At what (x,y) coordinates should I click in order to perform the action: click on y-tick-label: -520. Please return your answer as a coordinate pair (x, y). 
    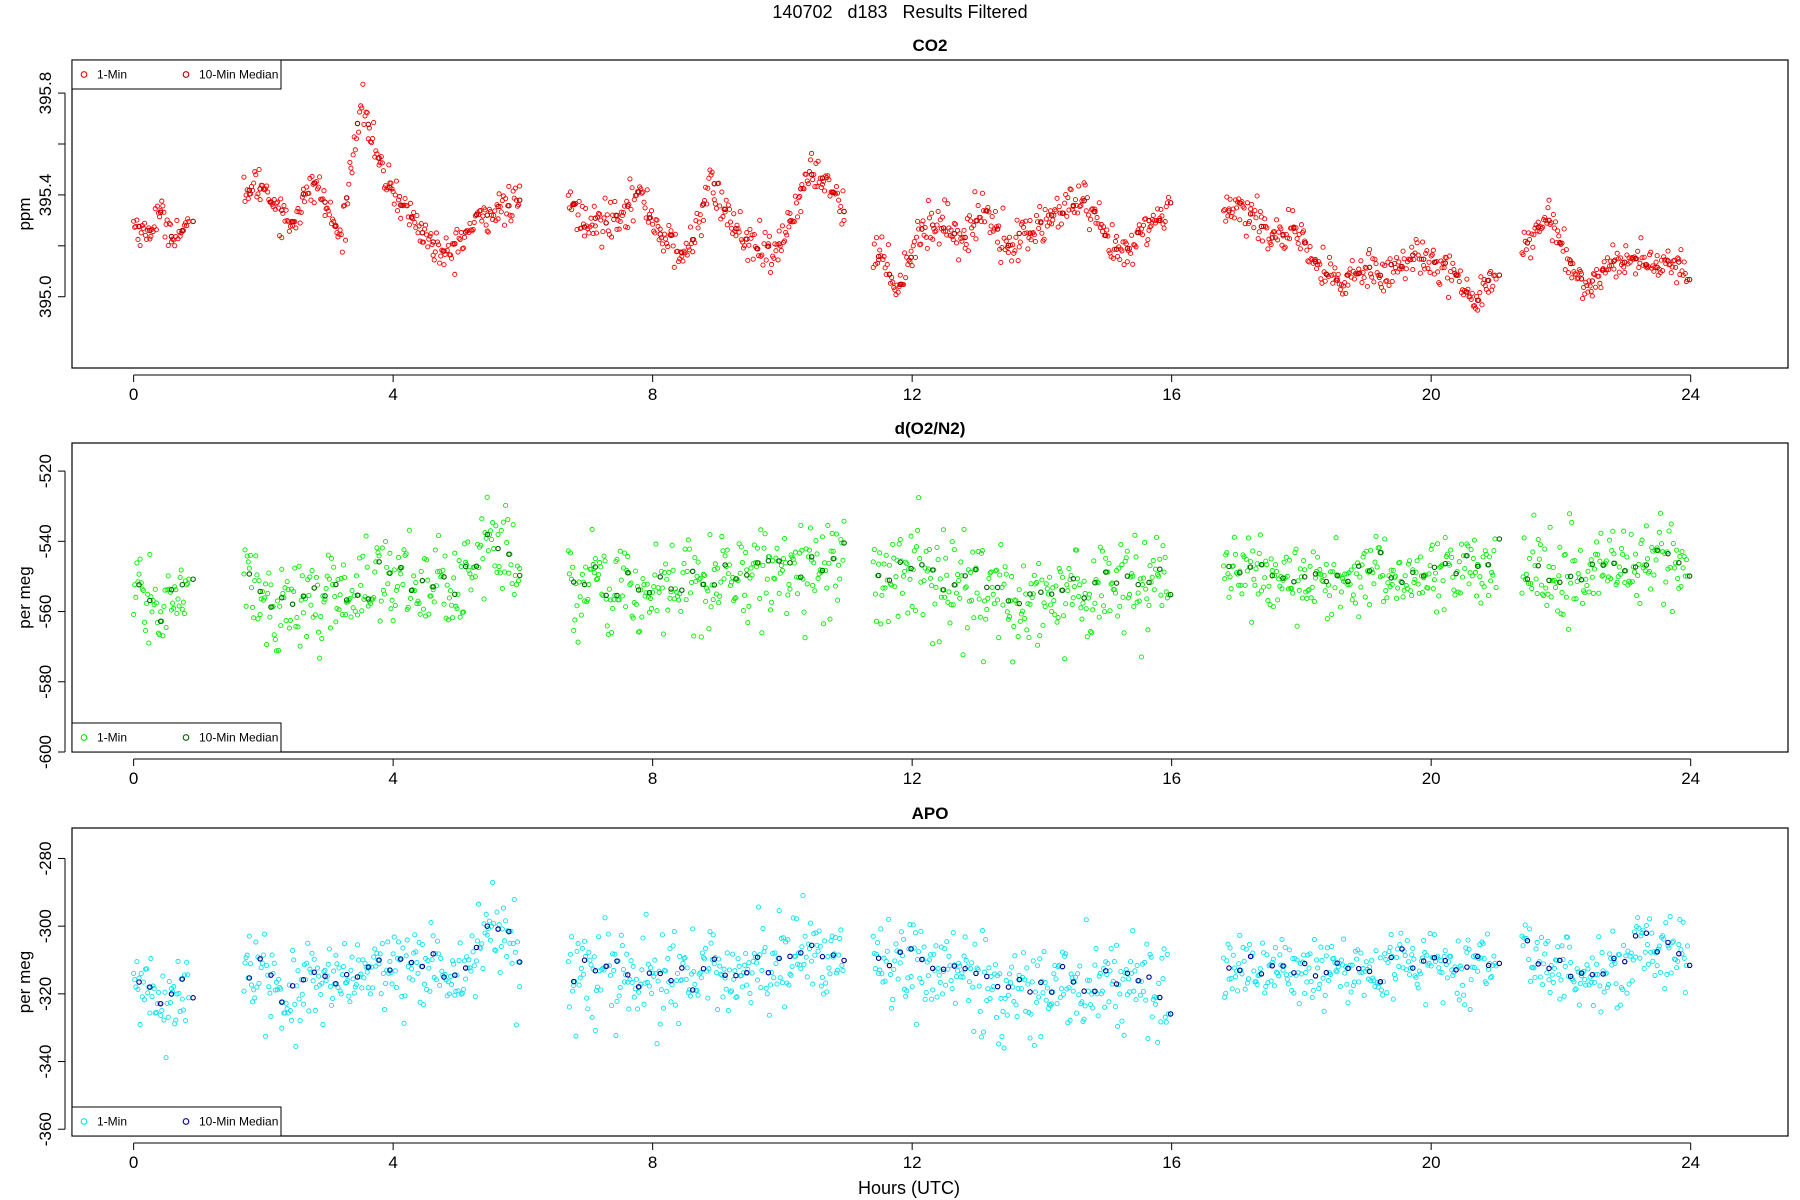
    Looking at the image, I should click on (45, 471).